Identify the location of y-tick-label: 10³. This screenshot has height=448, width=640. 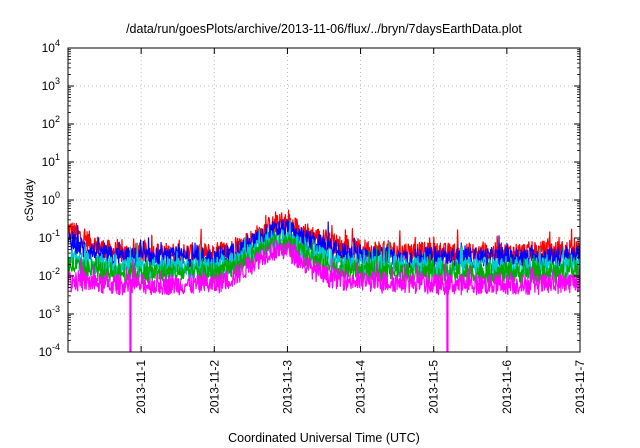
(51, 84).